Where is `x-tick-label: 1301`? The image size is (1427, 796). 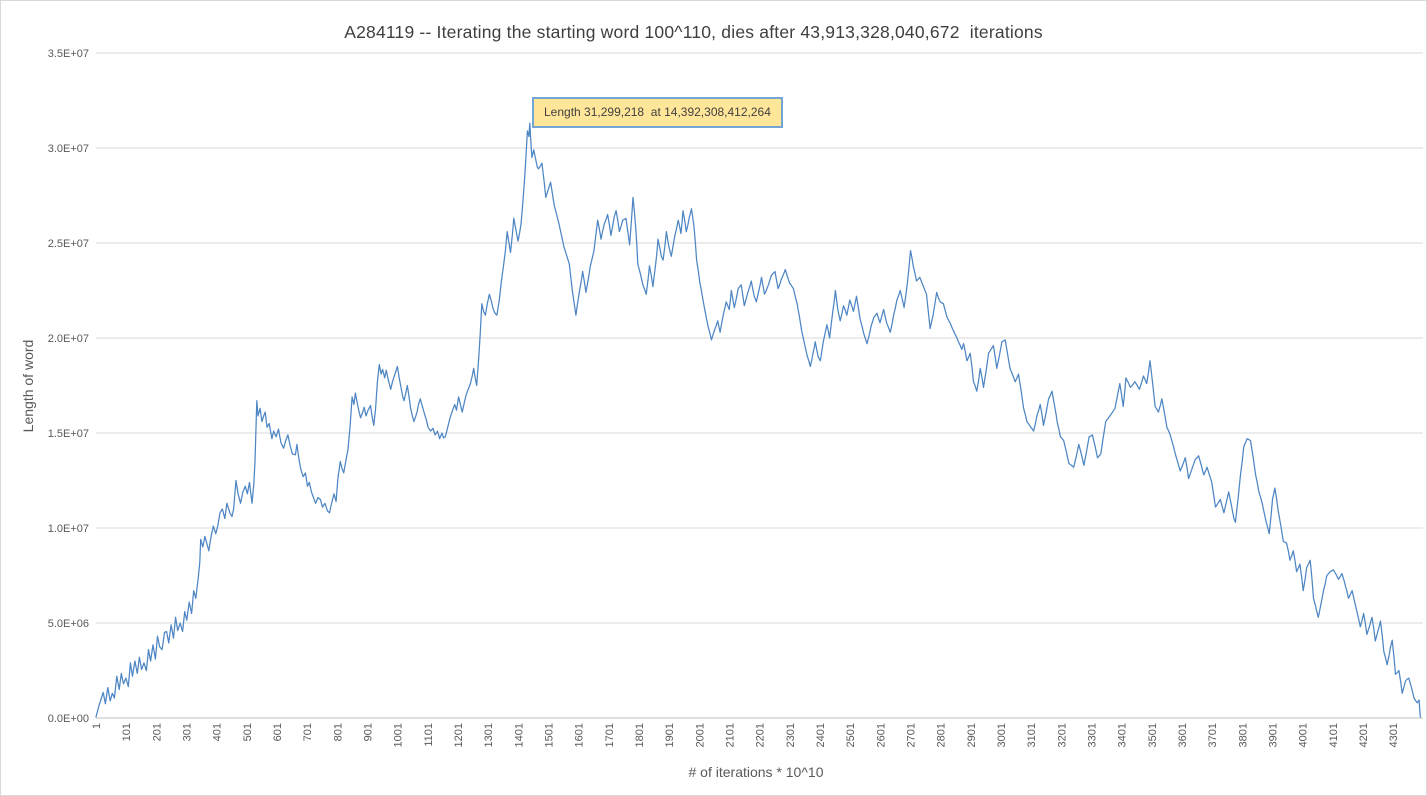 x-tick-label: 1301 is located at coordinates (489, 735).